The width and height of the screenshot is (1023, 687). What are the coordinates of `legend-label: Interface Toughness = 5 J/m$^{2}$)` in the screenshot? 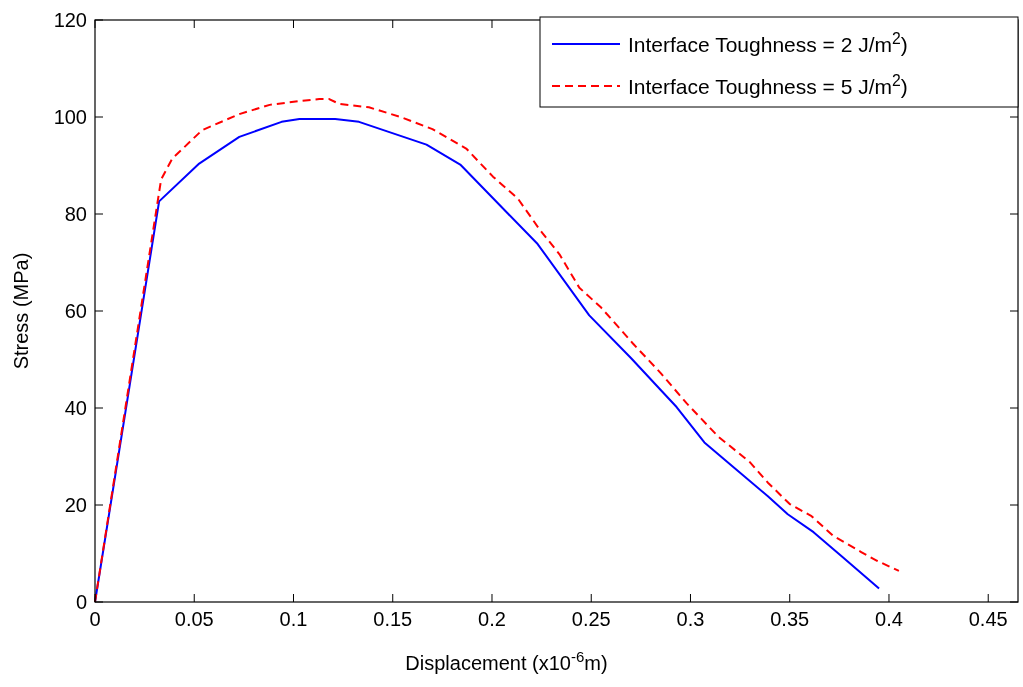 It's located at (768, 84).